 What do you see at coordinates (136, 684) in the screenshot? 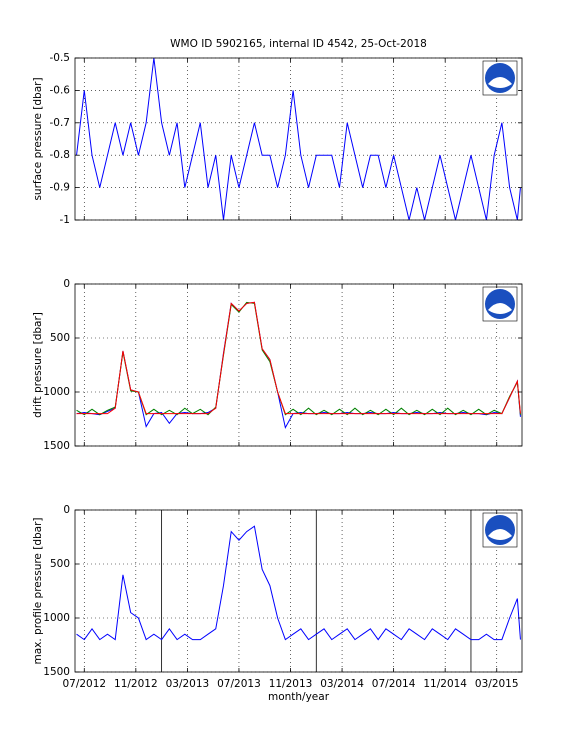
I see `x-tick-label: 11/2012` at bounding box center [136, 684].